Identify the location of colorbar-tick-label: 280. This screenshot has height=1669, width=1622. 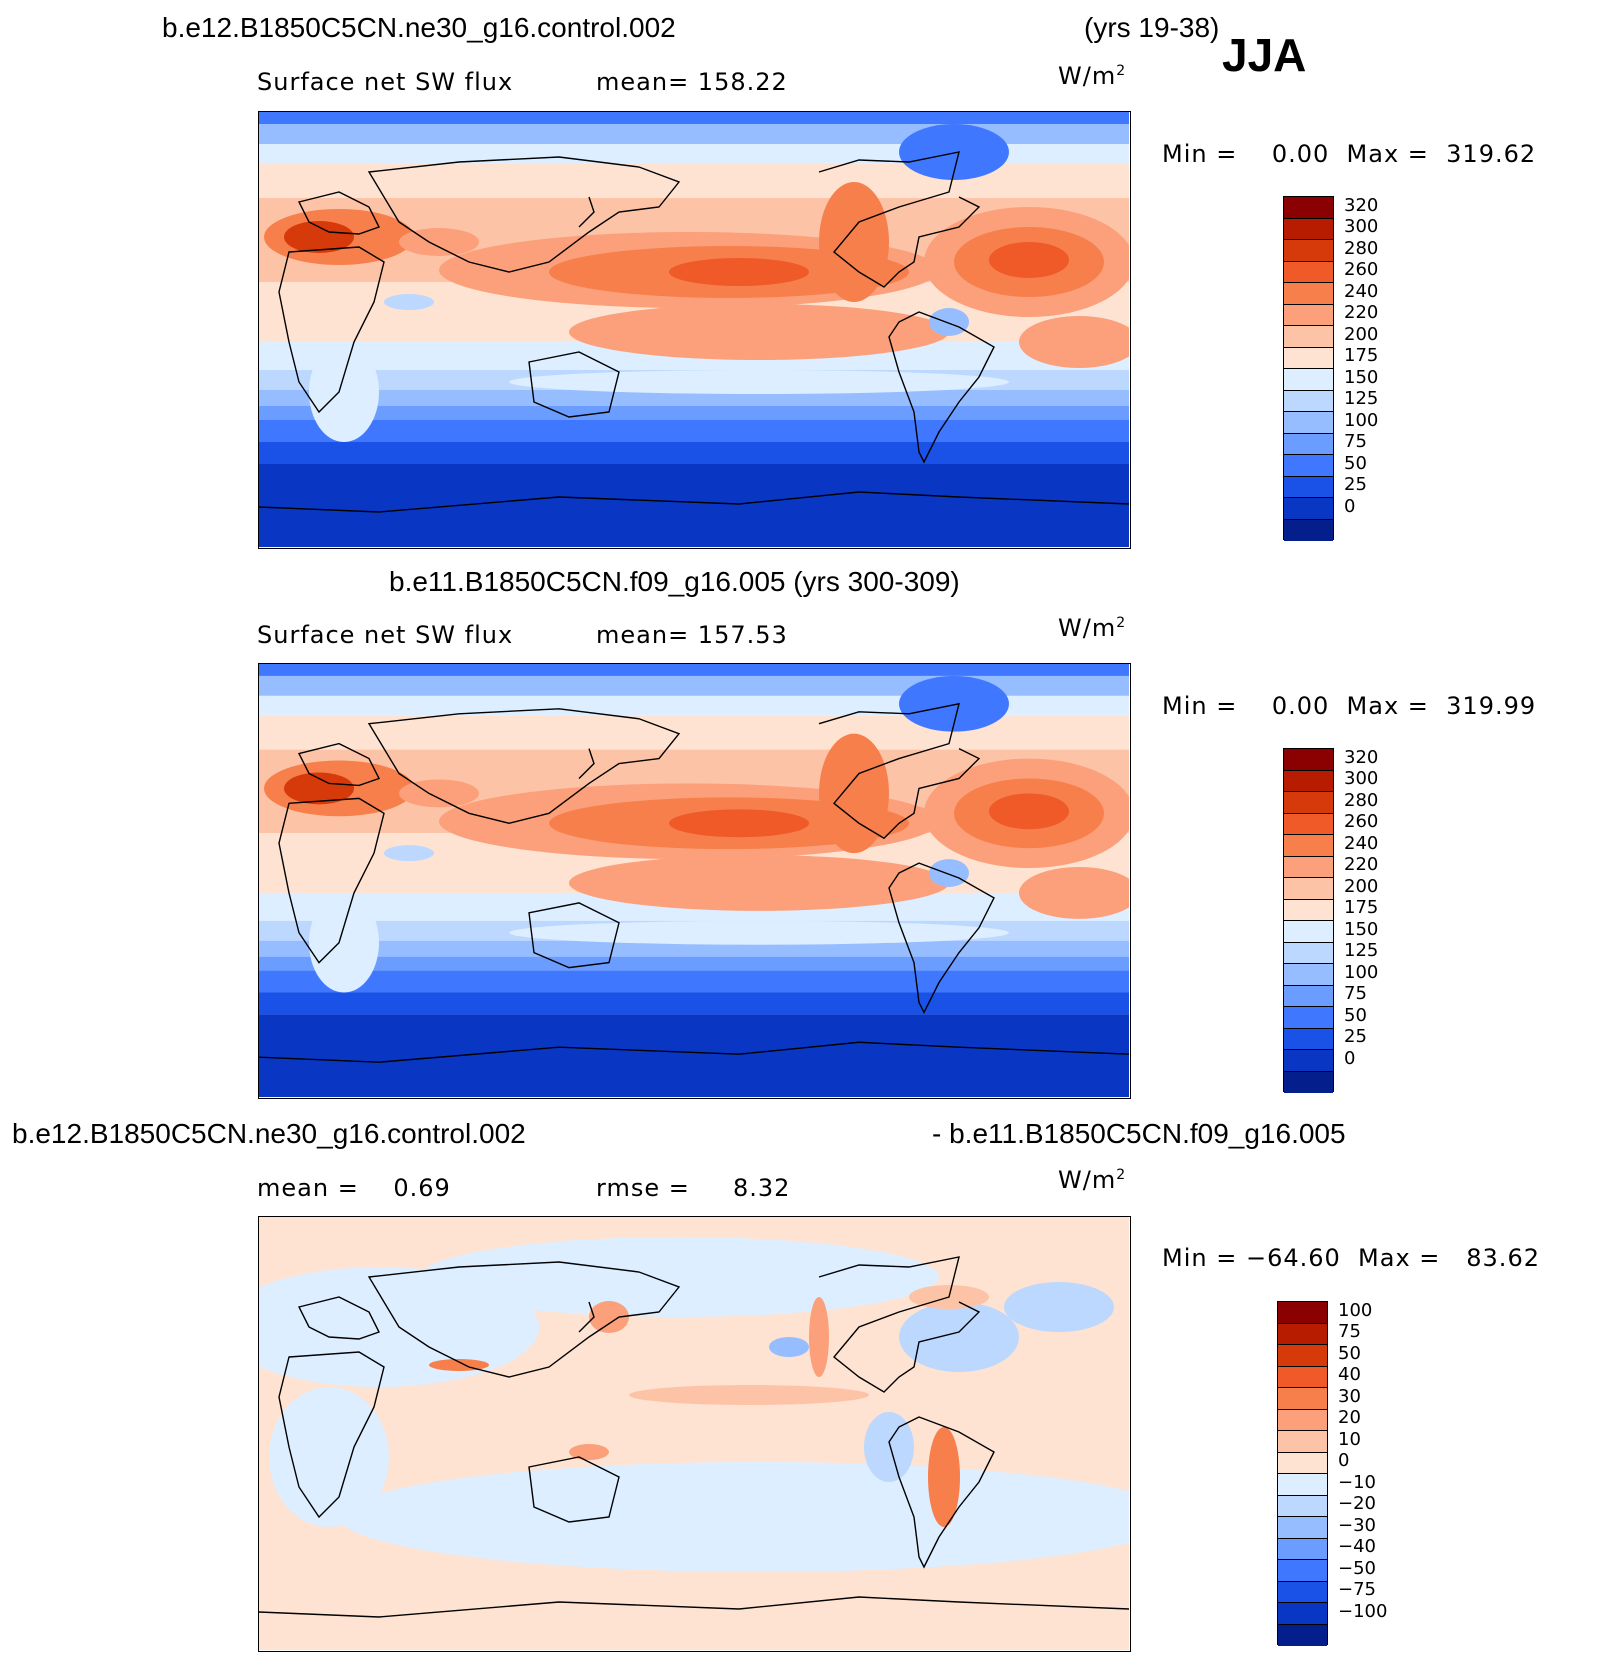
(1361, 800).